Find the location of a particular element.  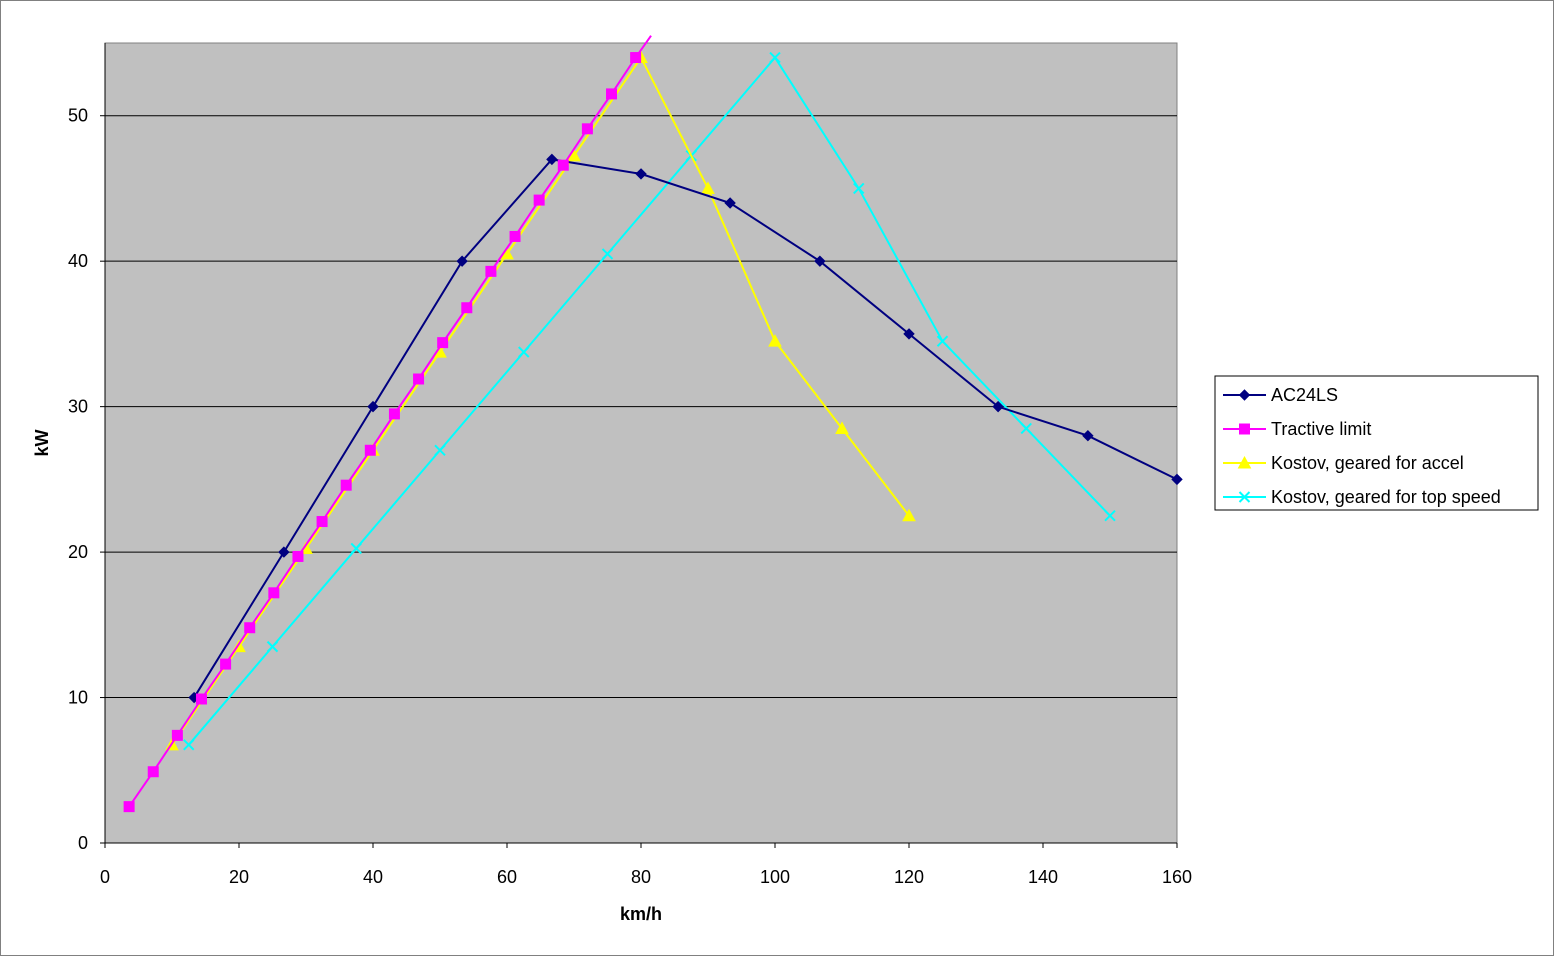

x-tick-label: 120 is located at coordinates (909, 877).